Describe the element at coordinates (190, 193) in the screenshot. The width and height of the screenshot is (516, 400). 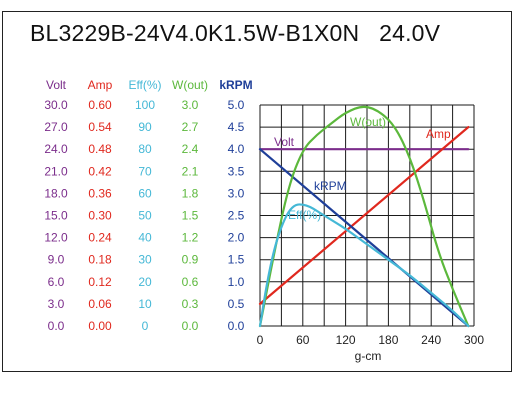
I see `y-tick-label: 1.8` at that location.